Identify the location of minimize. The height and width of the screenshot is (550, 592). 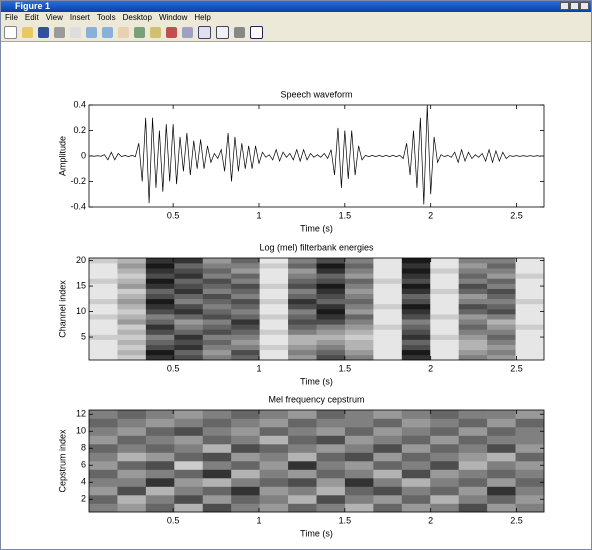
(564, 6).